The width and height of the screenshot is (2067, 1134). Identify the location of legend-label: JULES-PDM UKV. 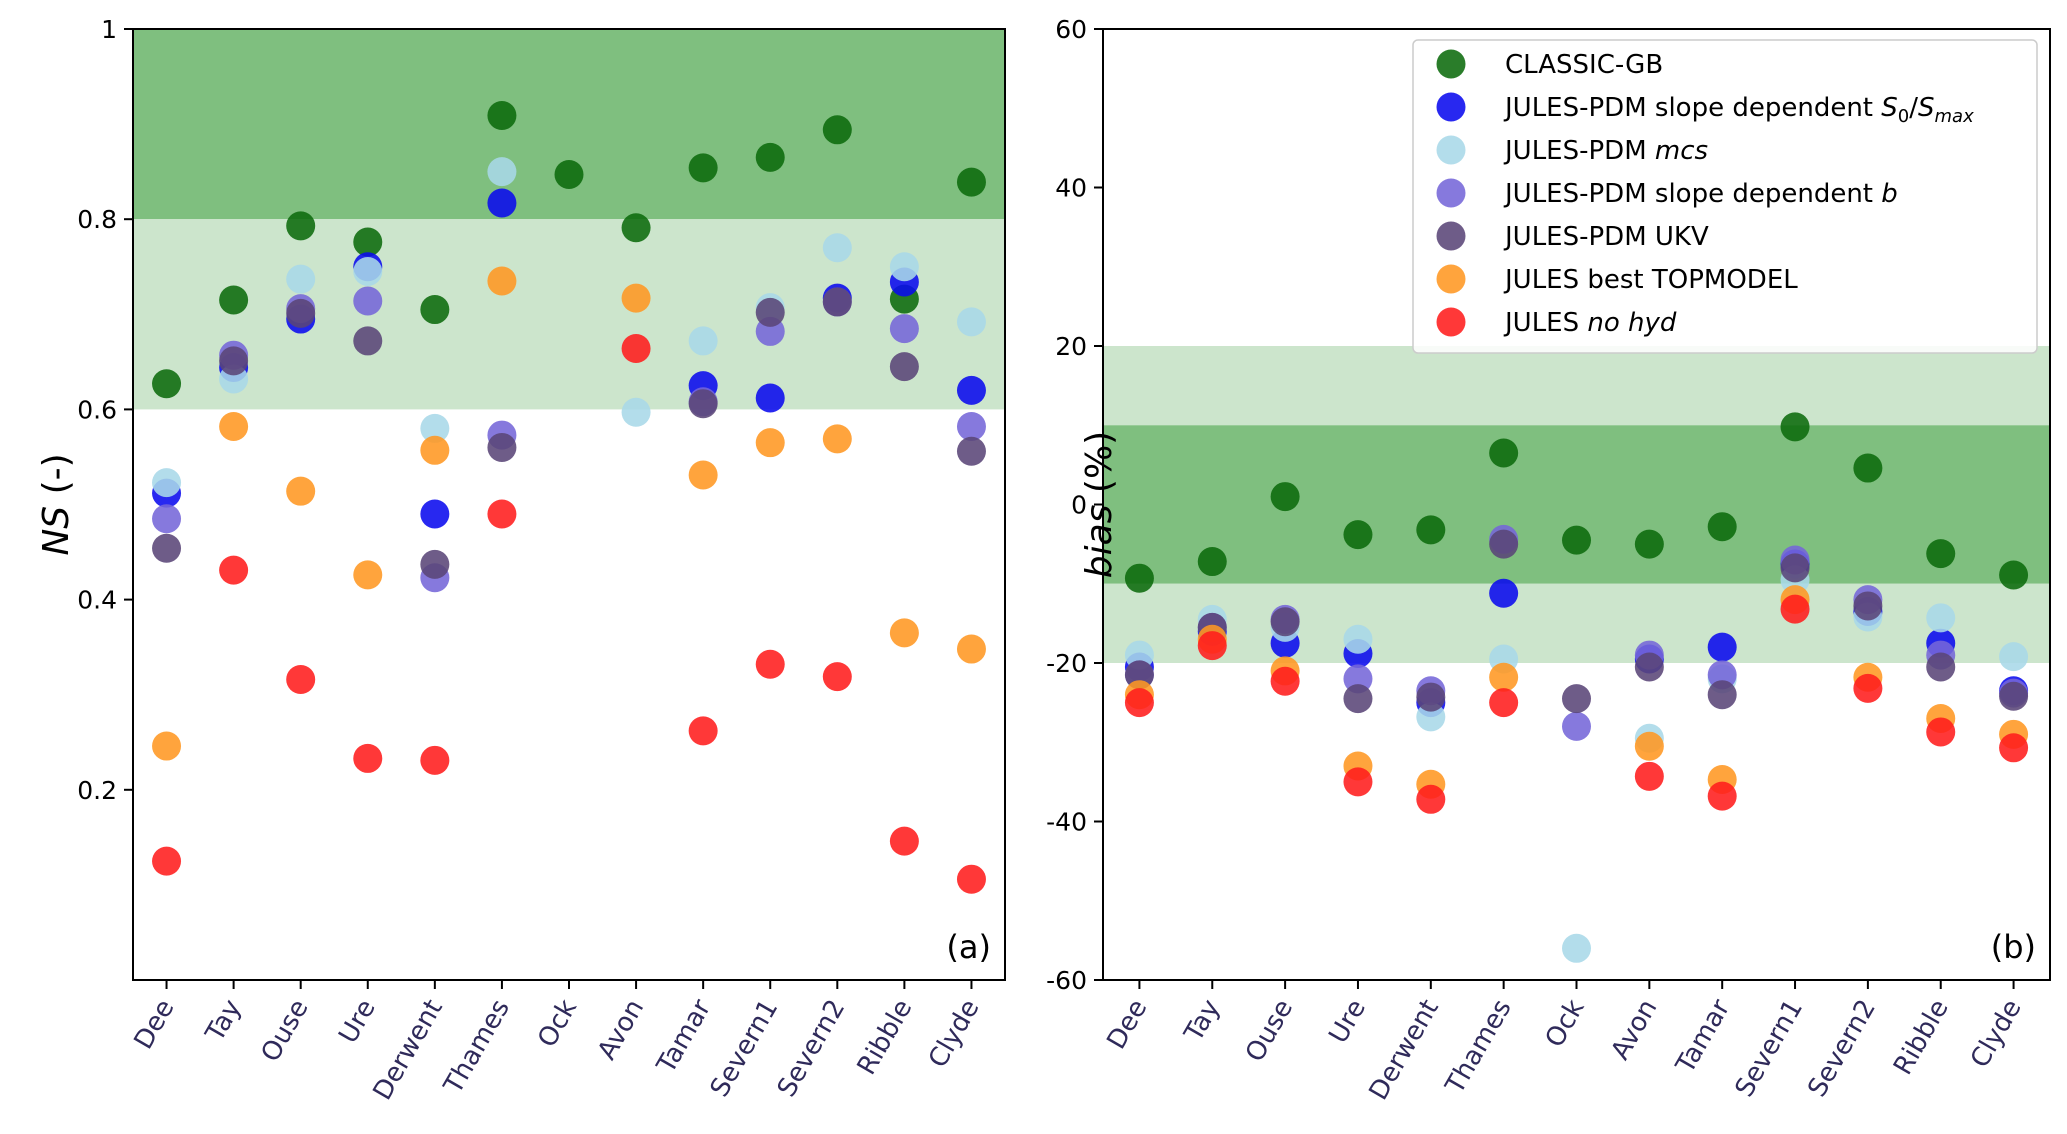
(1606, 237).